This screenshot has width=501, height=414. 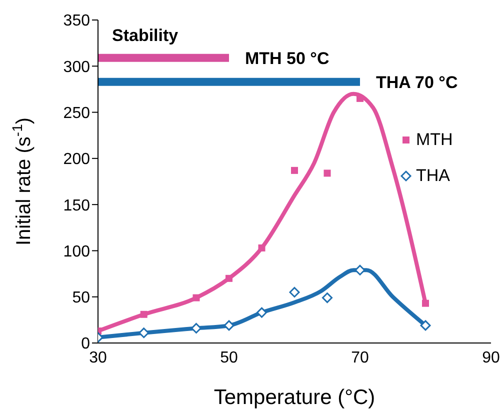 What do you see at coordinates (145, 36) in the screenshot?
I see `annotation: Stability` at bounding box center [145, 36].